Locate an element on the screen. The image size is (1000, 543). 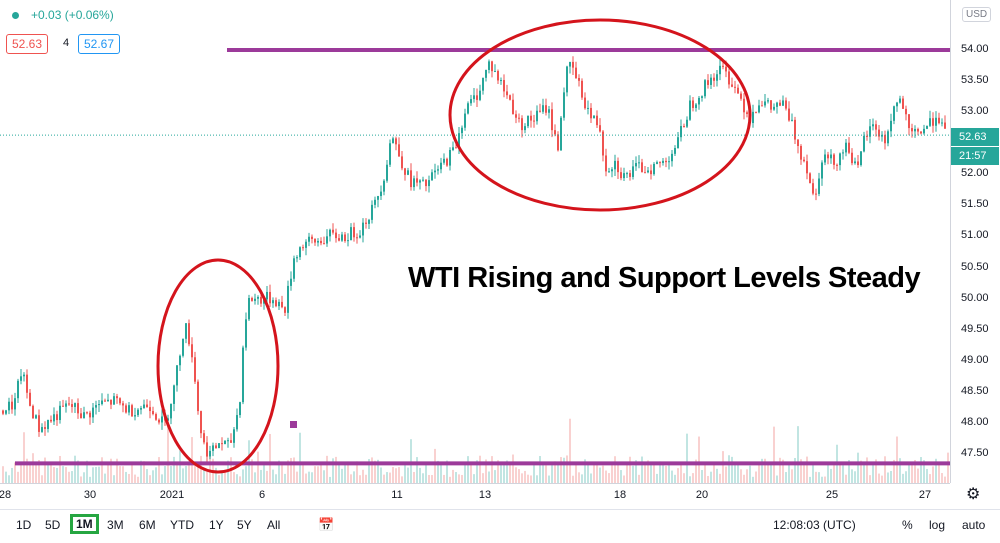
buy-price-box: 52.67 is located at coordinates (99, 44).